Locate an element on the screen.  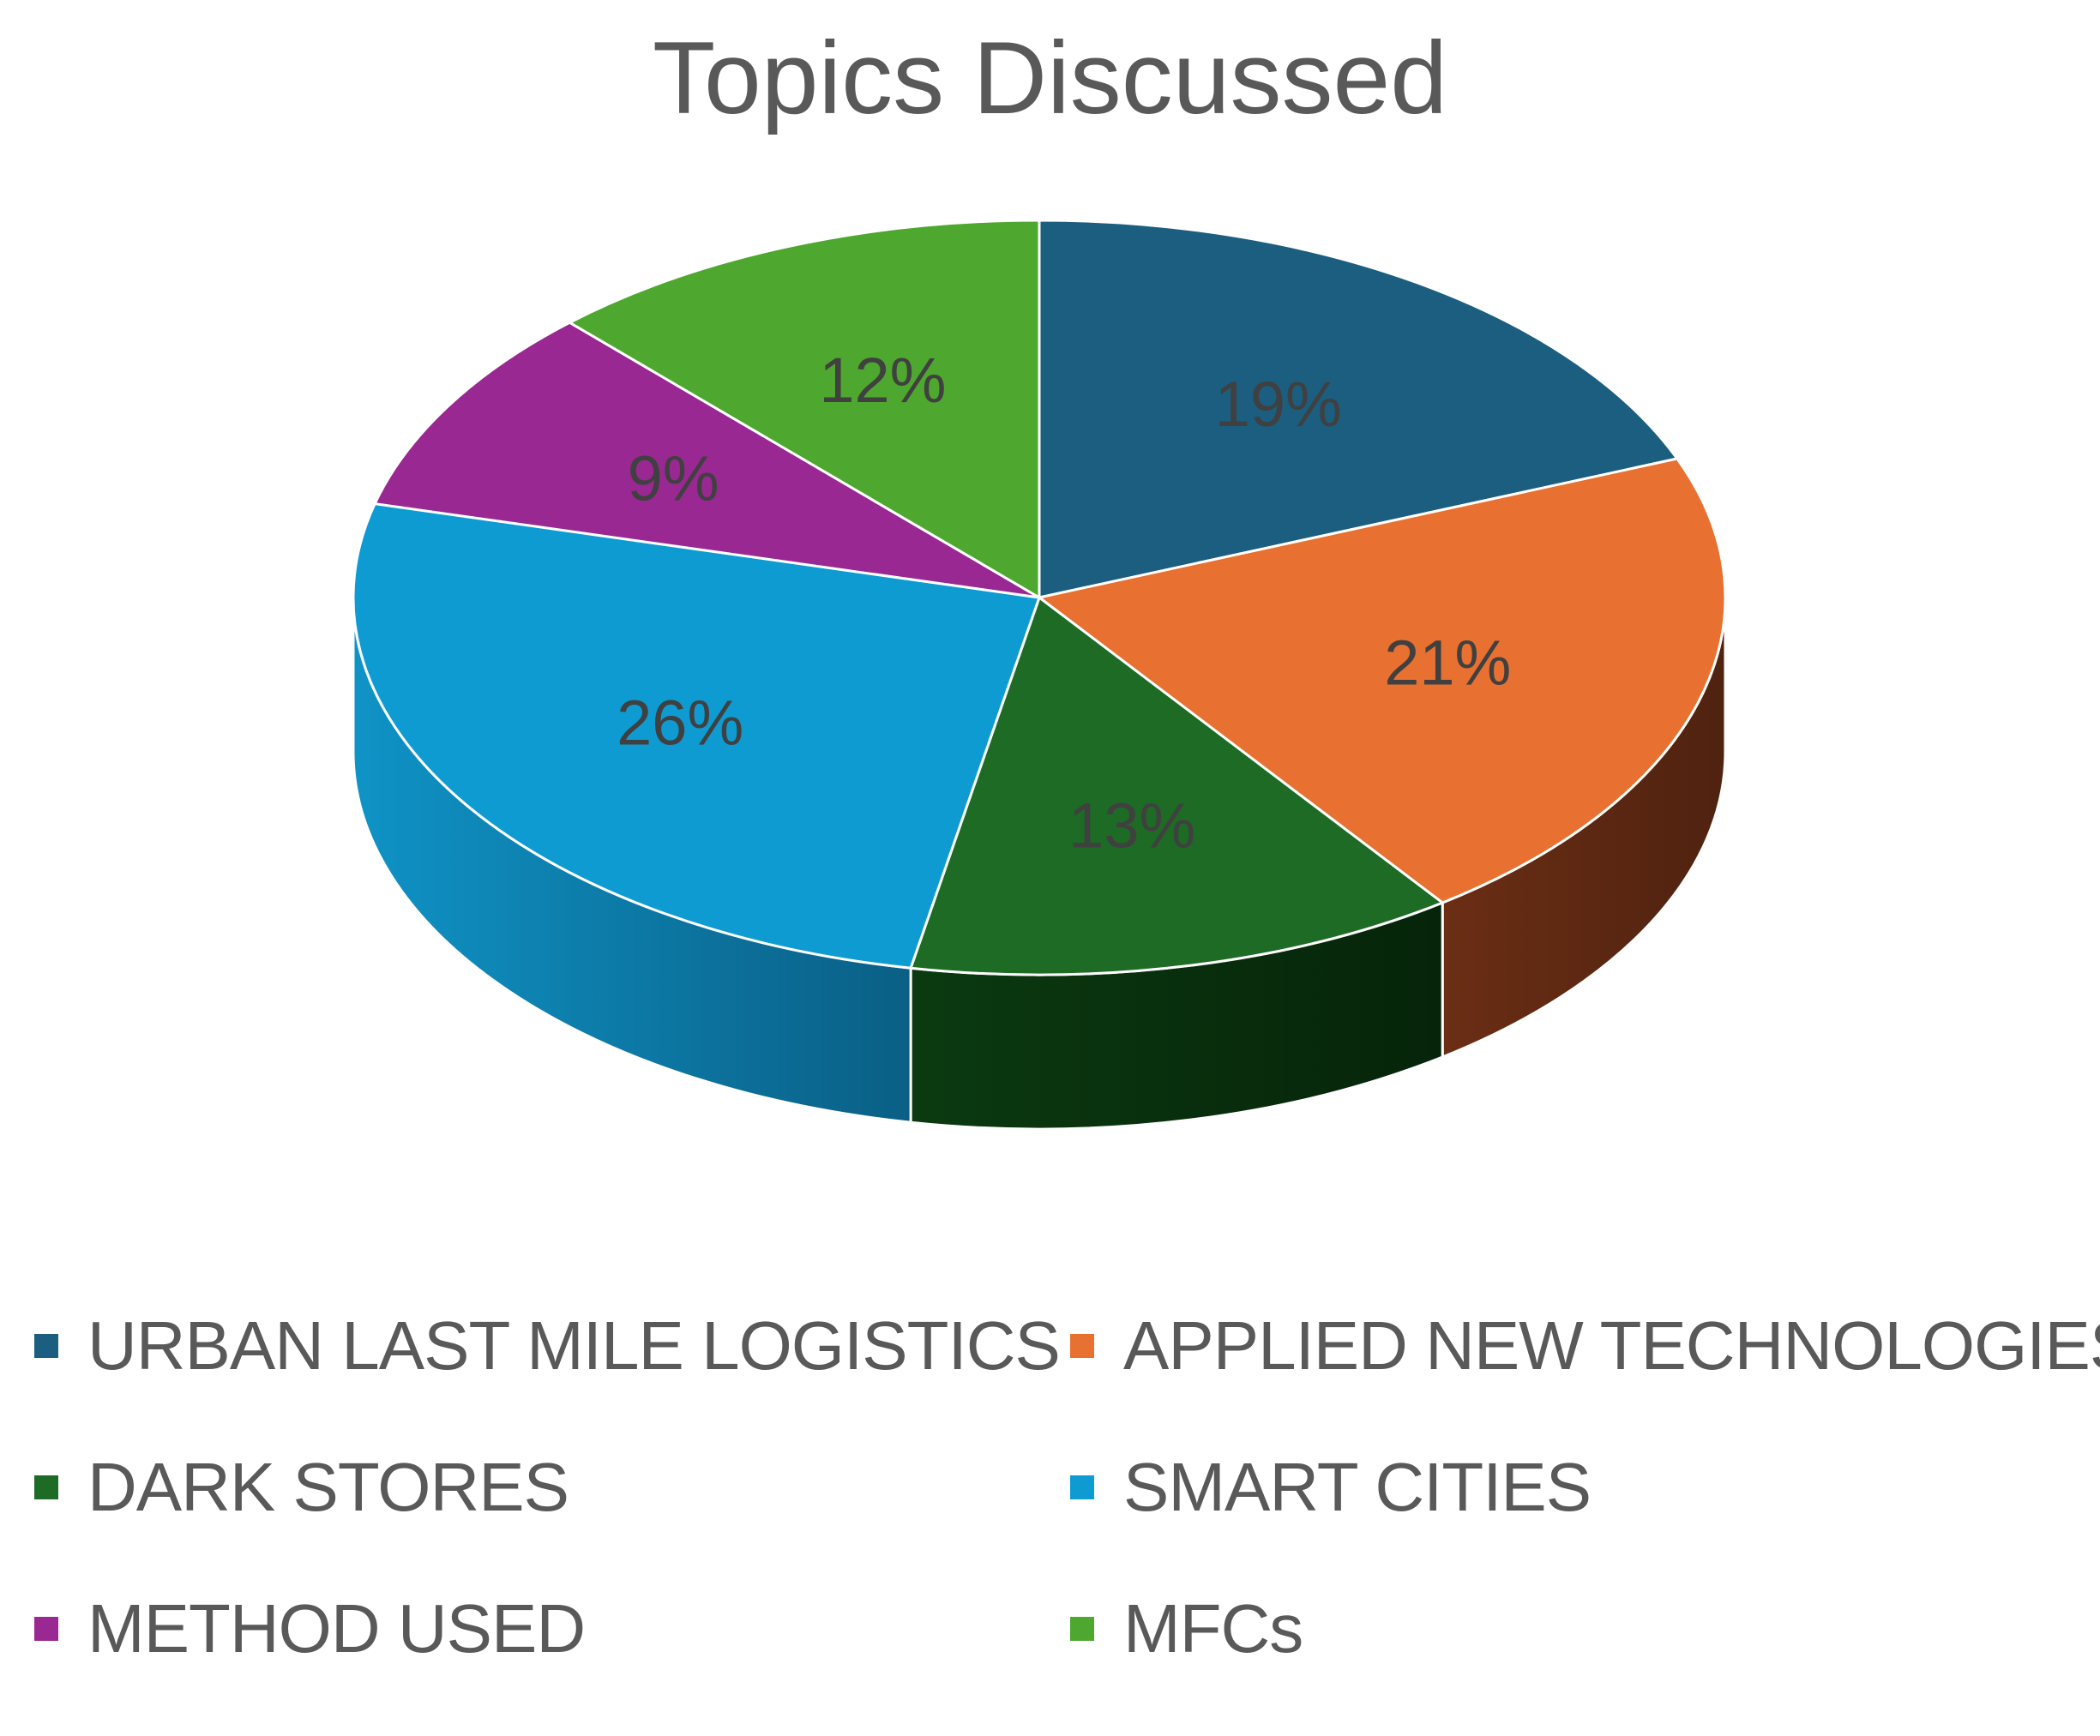
legend-item: METHOD USED is located at coordinates (310, 1629).